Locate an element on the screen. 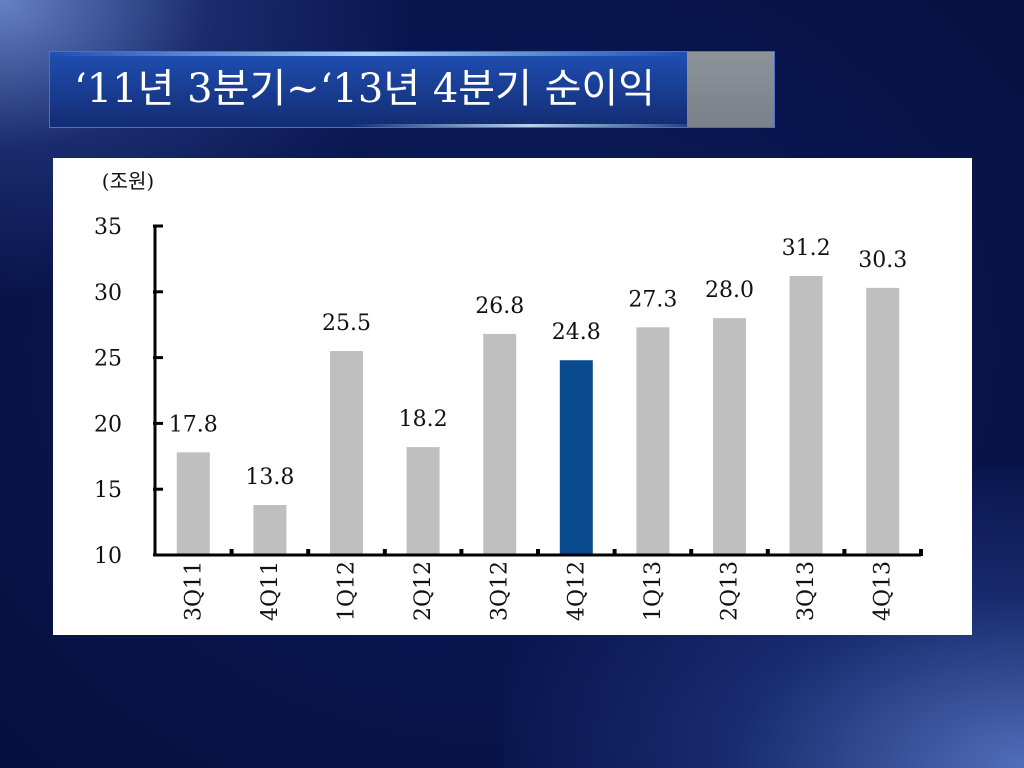  x-tick-label-4q11: 4Q11 is located at coordinates (270, 591).